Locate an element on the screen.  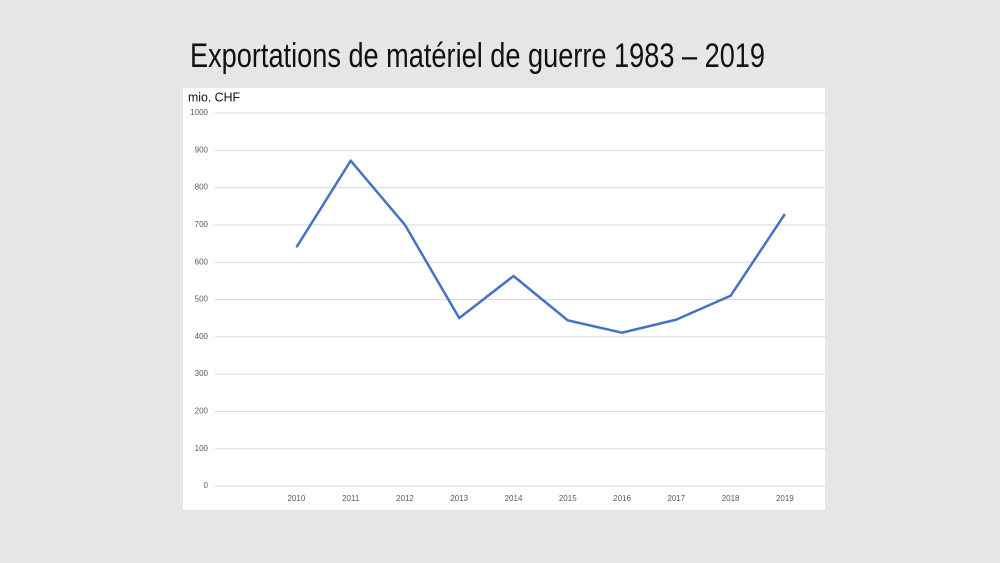
y-tick-label: 700 is located at coordinates (202, 224).